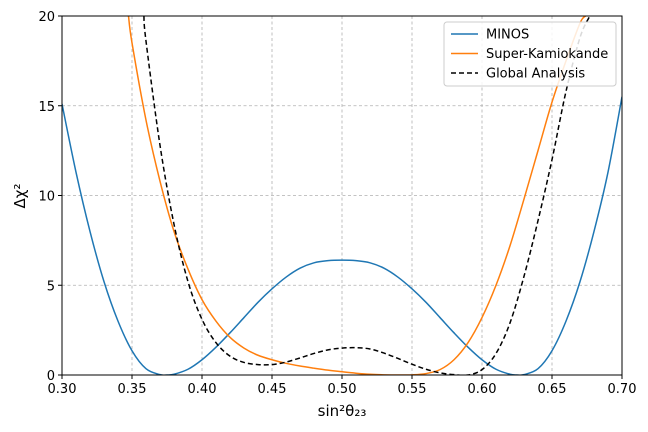 The width and height of the screenshot is (648, 432). I want to click on y-tick-label: 15, so click(46, 107).